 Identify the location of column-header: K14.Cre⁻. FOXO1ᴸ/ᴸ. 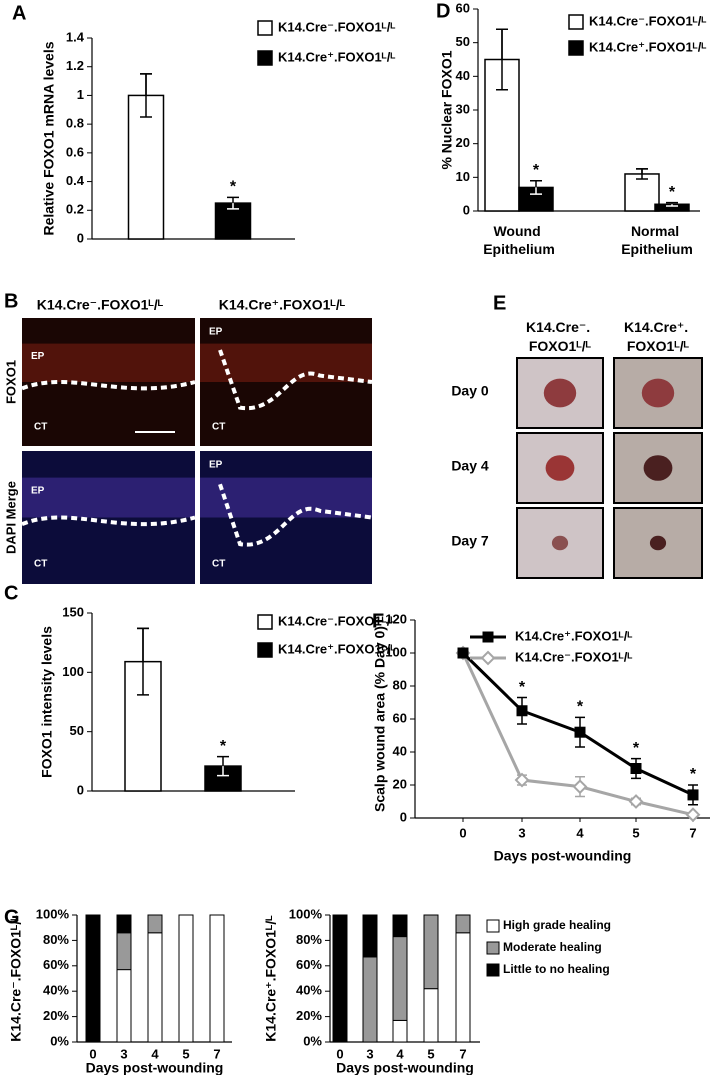
(560, 336).